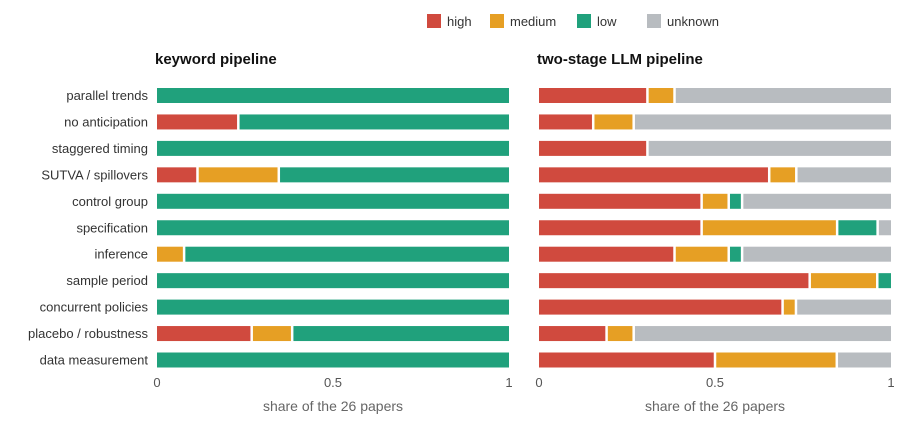 This screenshot has height=435, width=909. What do you see at coordinates (112, 227) in the screenshot?
I see `category-label: specification` at bounding box center [112, 227].